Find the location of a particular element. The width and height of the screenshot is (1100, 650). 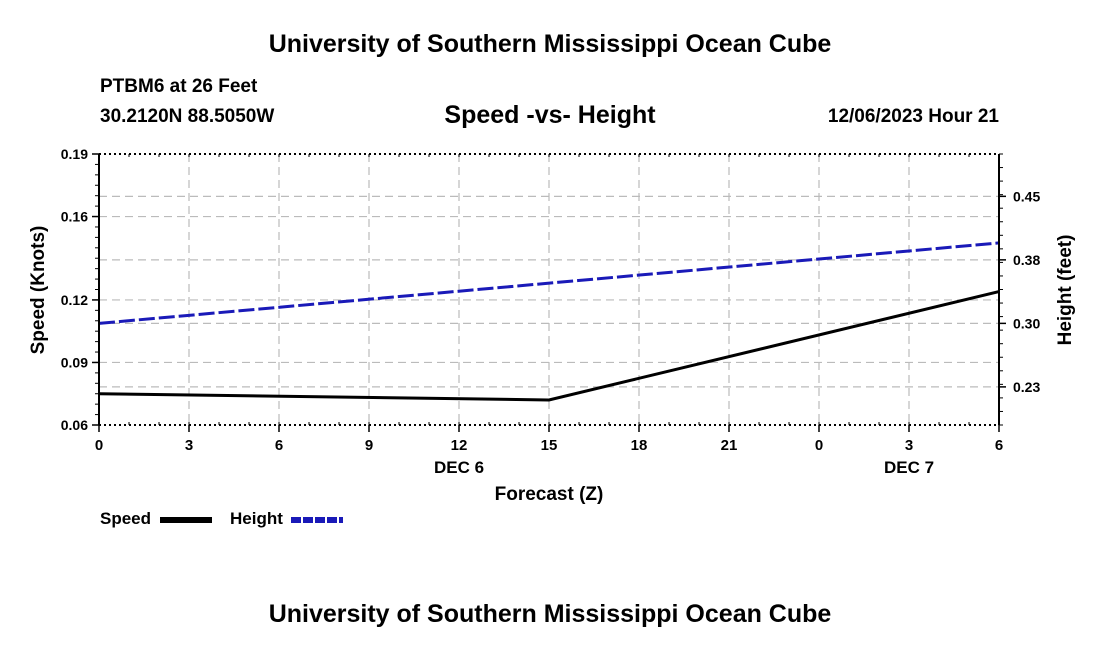

legend-swatch-height is located at coordinates (317, 520).